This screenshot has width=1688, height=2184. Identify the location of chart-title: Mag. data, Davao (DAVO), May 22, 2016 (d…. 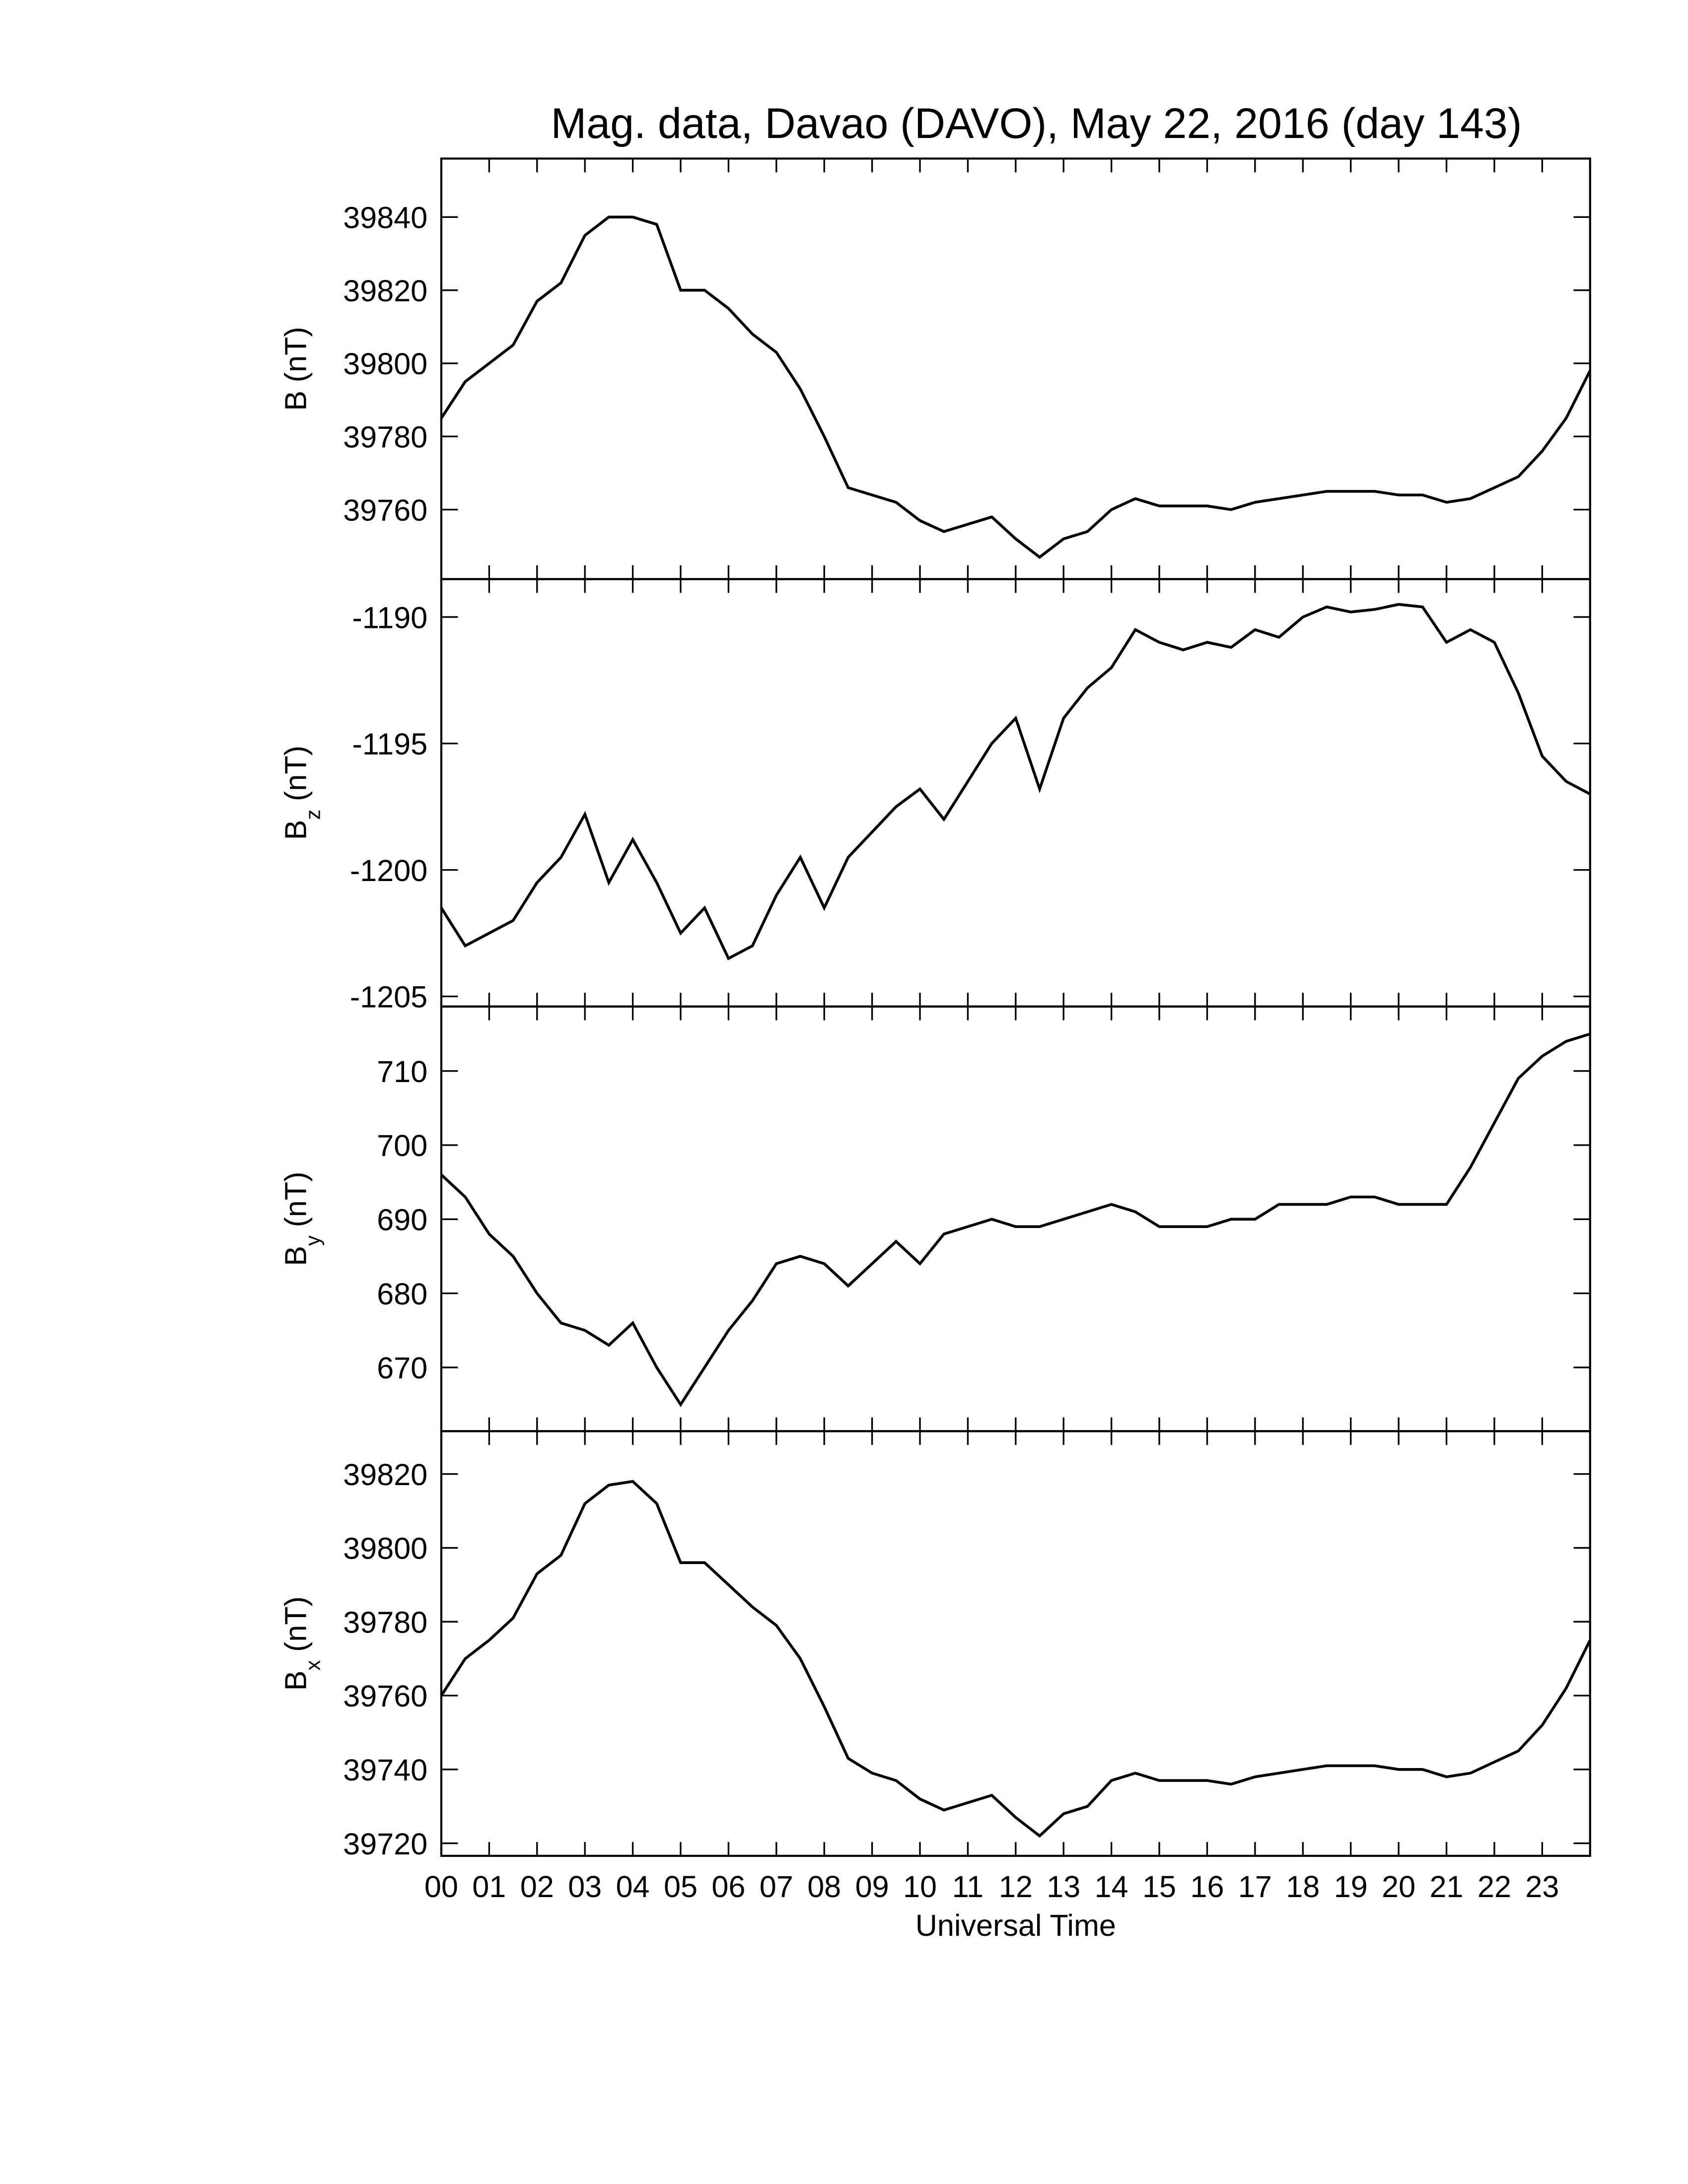
(1036, 123).